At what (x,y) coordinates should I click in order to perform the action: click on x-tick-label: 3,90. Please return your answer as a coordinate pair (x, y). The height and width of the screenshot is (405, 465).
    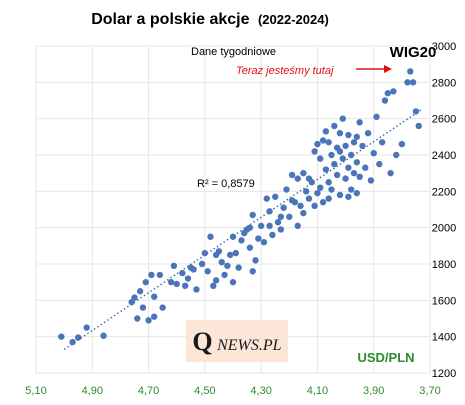
    Looking at the image, I should click on (373, 391).